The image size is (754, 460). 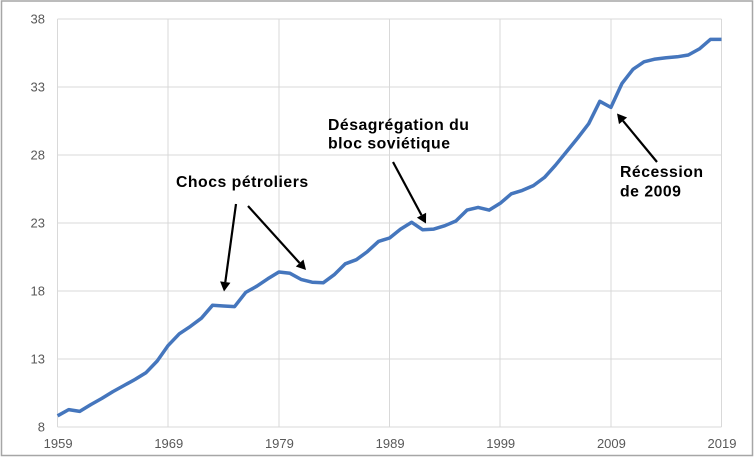 I want to click on svg-text: bloc soviétique, so click(x=389, y=144).